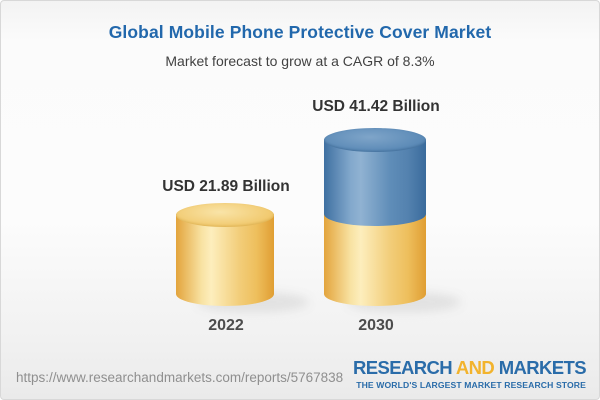 The width and height of the screenshot is (600, 400). What do you see at coordinates (542, 367) in the screenshot?
I see `logo-word-markets: MARKETS` at bounding box center [542, 367].